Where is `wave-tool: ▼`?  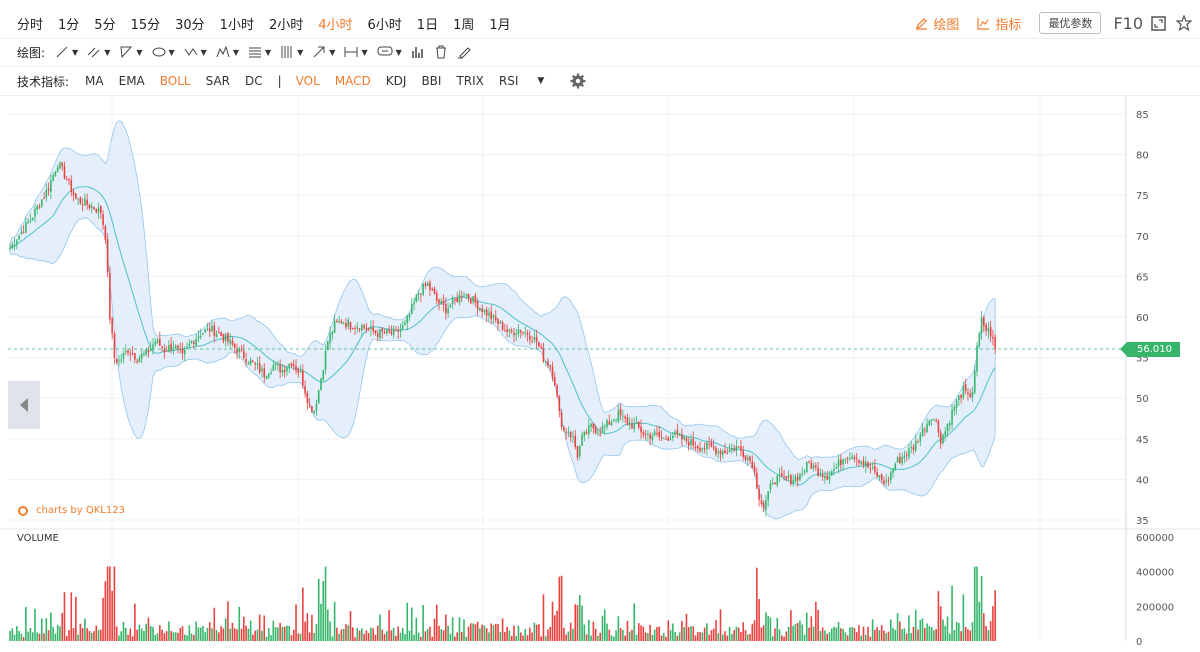 wave-tool: ▼ is located at coordinates (195, 52).